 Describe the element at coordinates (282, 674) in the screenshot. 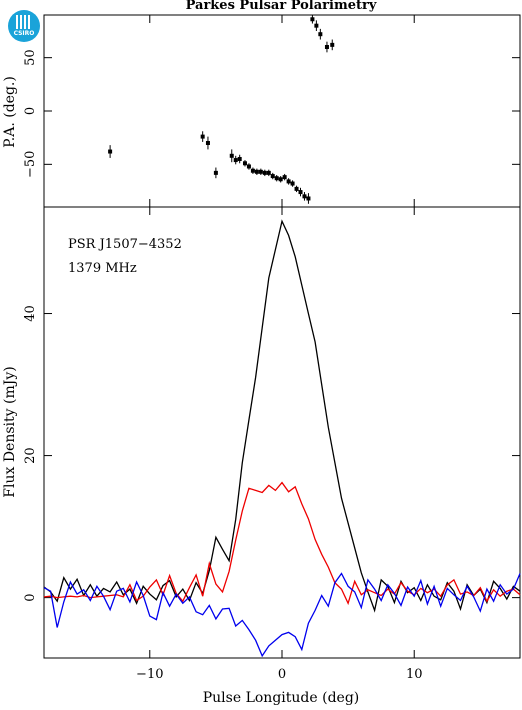

I see `flux-x-tick-label: 0` at that location.